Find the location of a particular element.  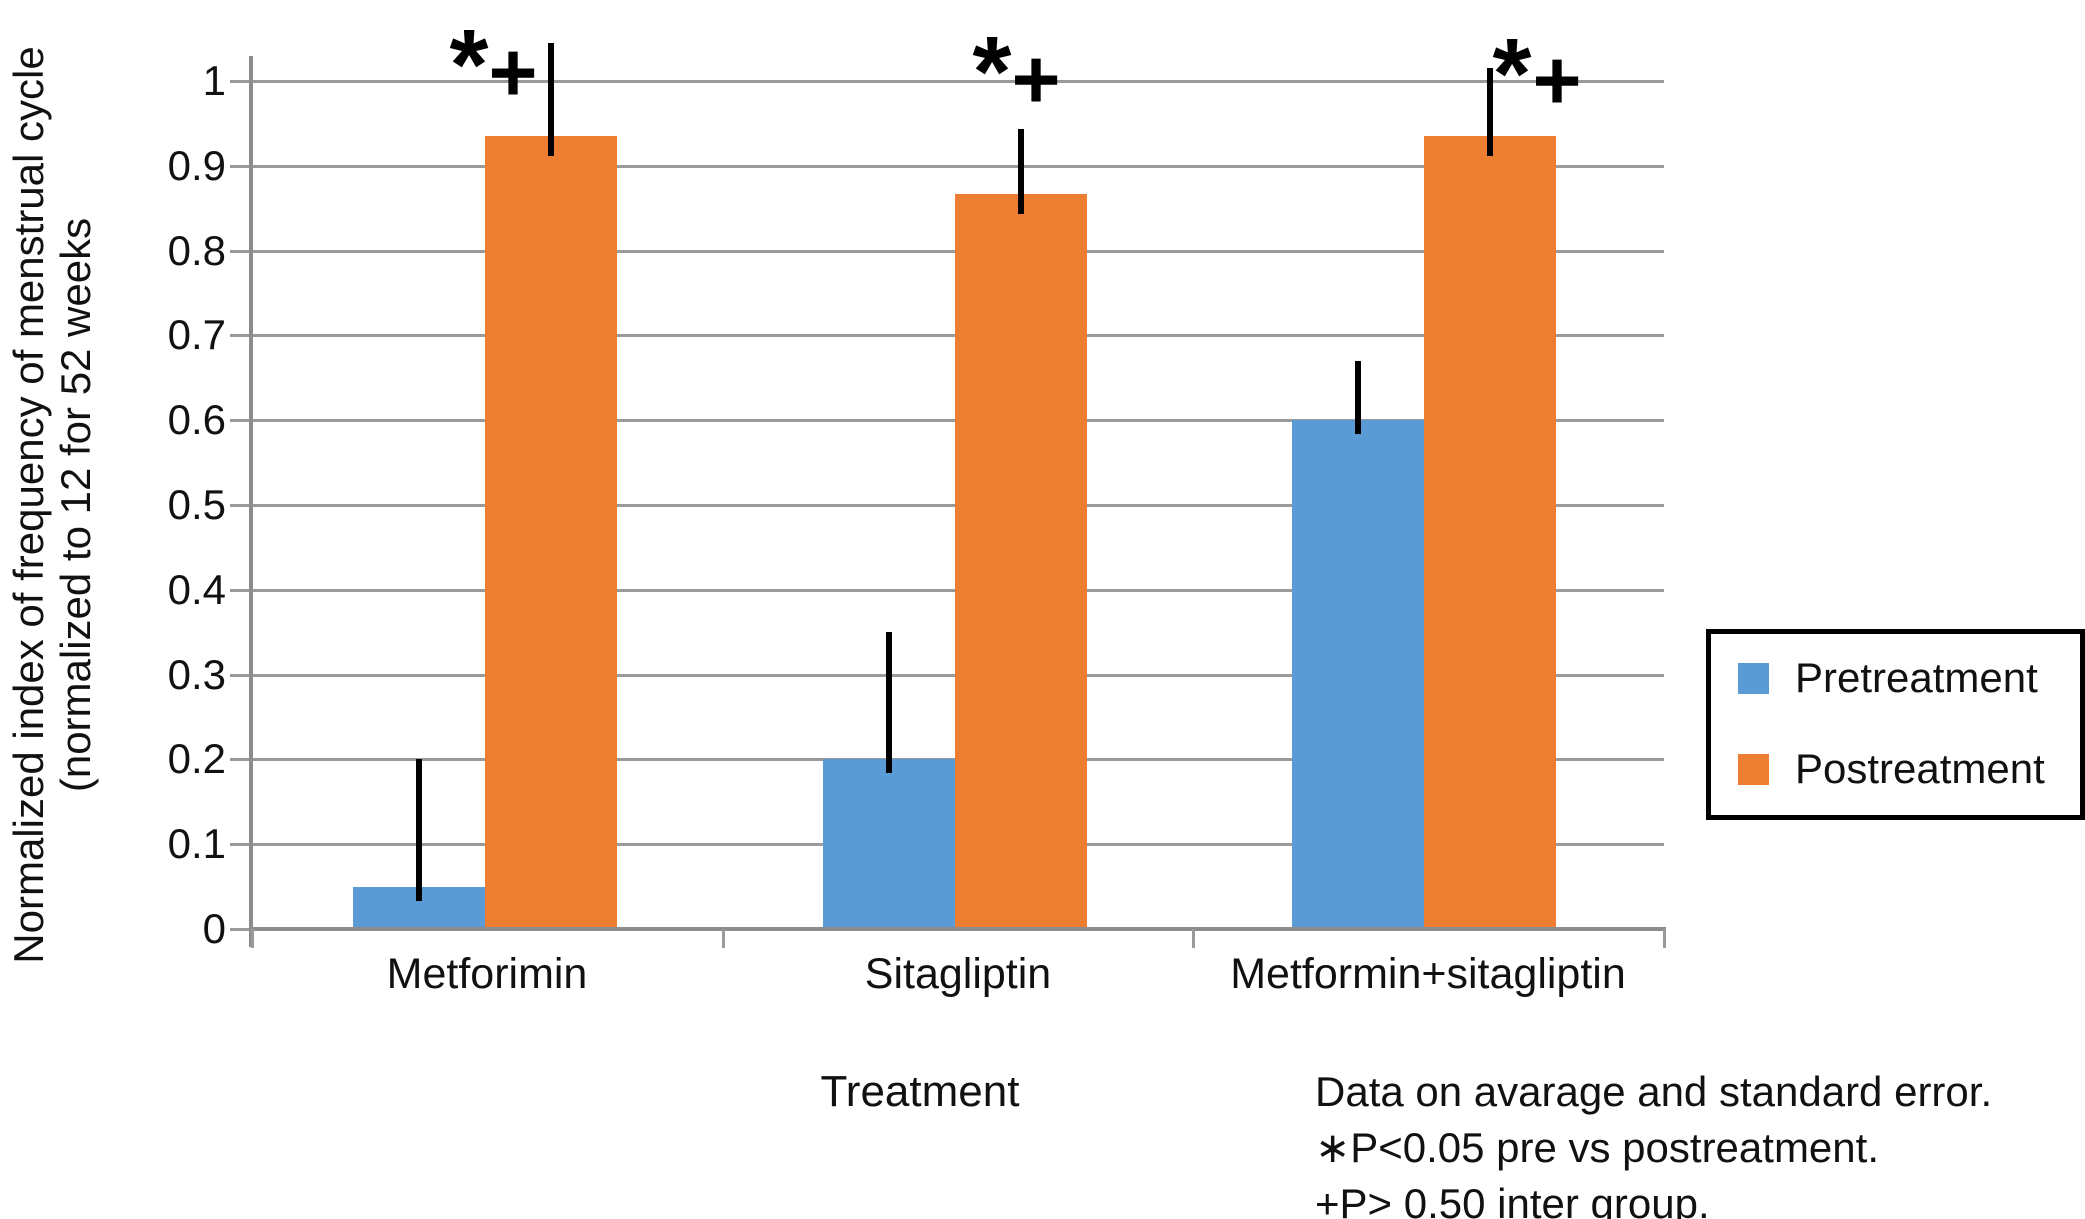

y-tick-label: 0.5 is located at coordinates (196, 504).